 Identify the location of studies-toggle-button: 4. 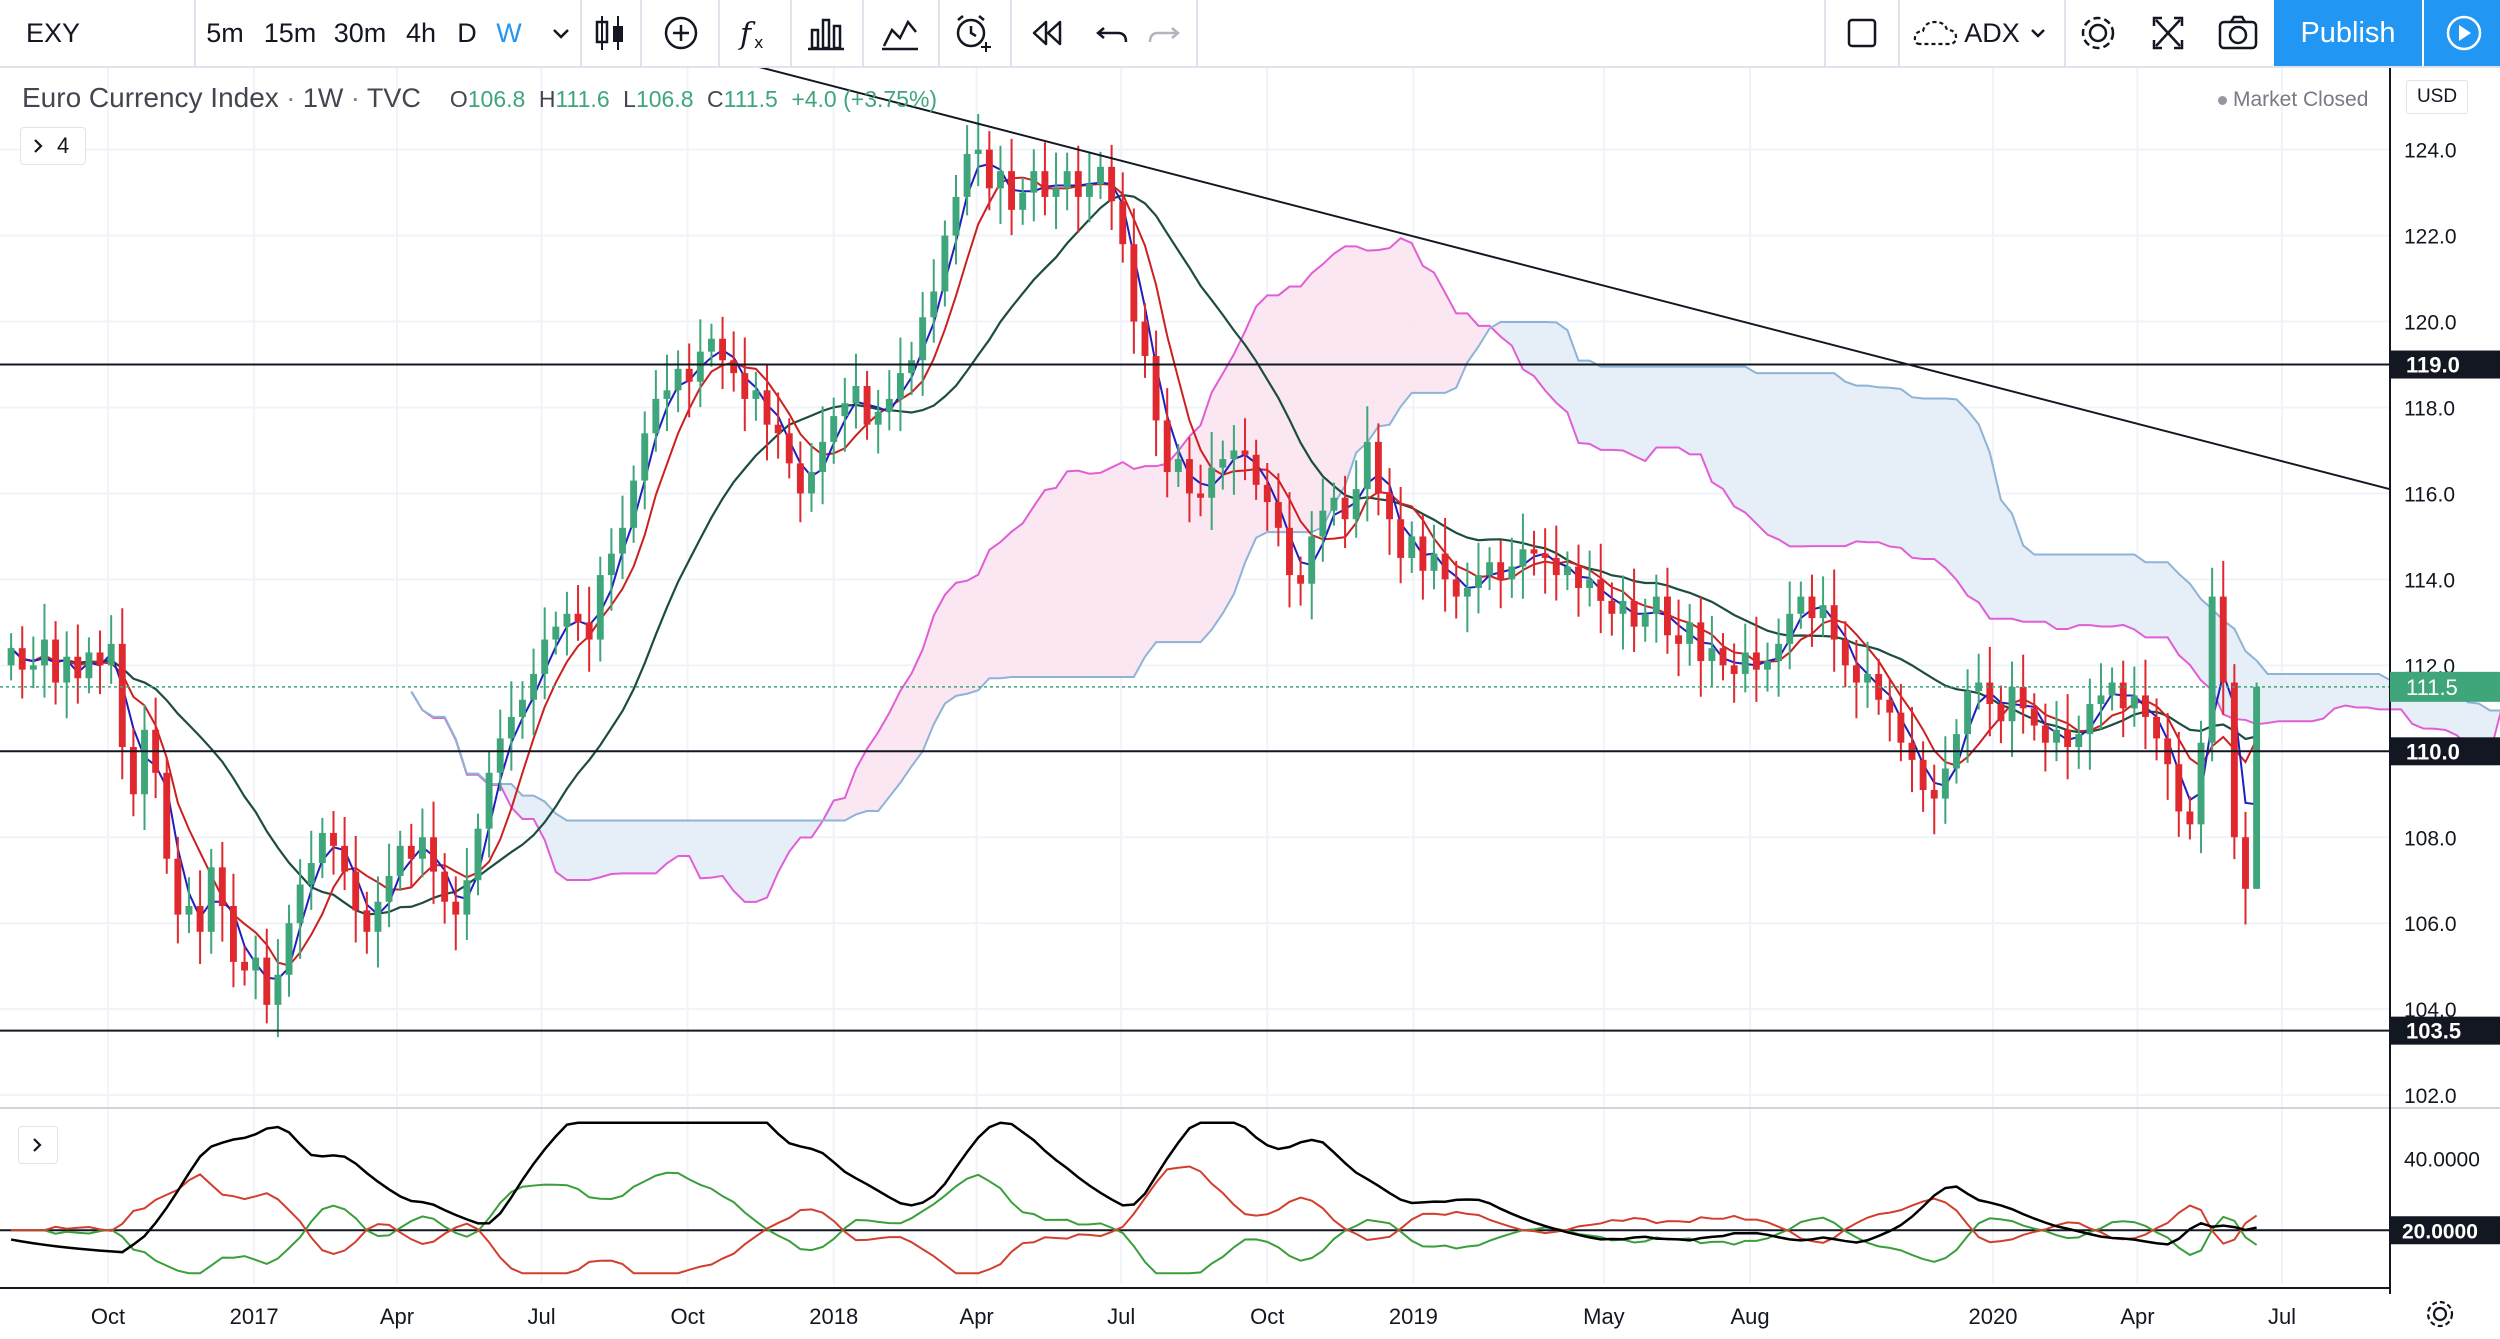
(53, 146).